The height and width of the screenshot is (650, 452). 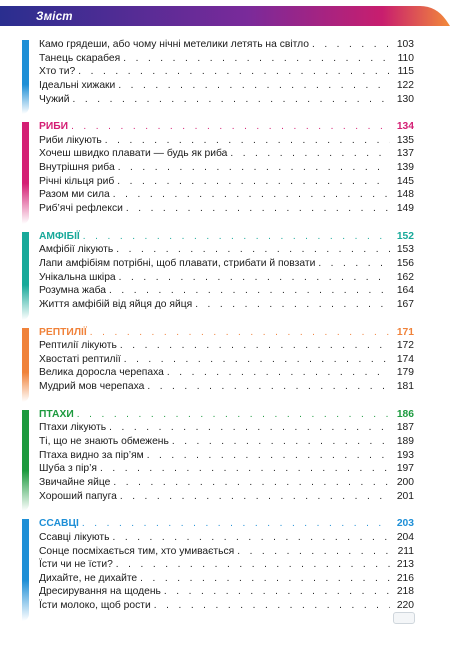 What do you see at coordinates (101, 373) in the screenshot?
I see `entry-title: Велика доросла черепаха` at bounding box center [101, 373].